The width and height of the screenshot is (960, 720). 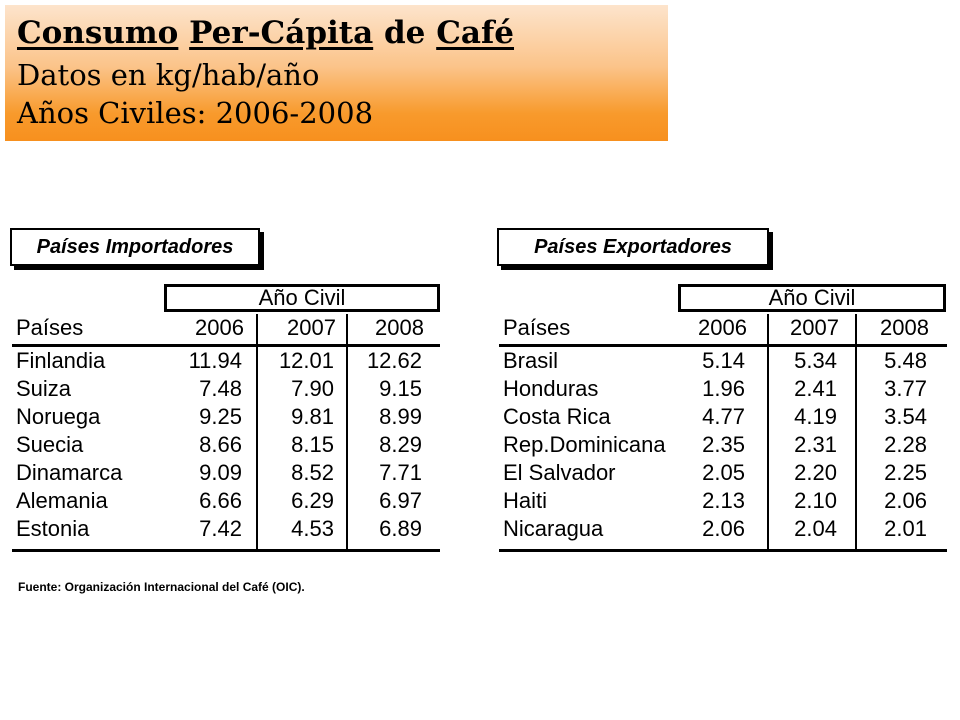 I want to click on importers-section-box: Países Importadores, so click(x=135, y=247).